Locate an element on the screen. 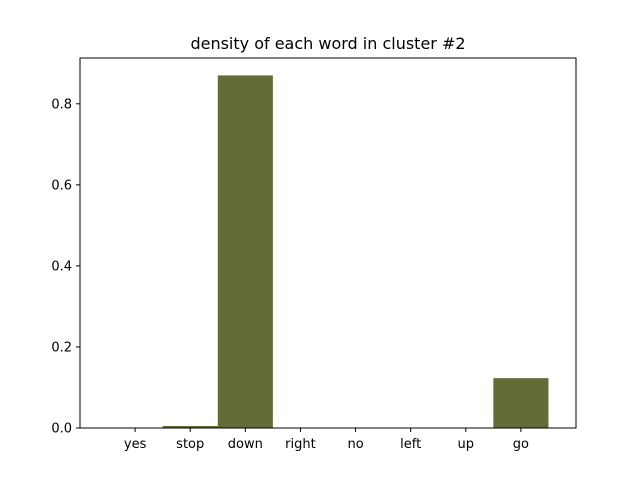 The width and height of the screenshot is (640, 480). x-tick-label-no: no is located at coordinates (355, 444).